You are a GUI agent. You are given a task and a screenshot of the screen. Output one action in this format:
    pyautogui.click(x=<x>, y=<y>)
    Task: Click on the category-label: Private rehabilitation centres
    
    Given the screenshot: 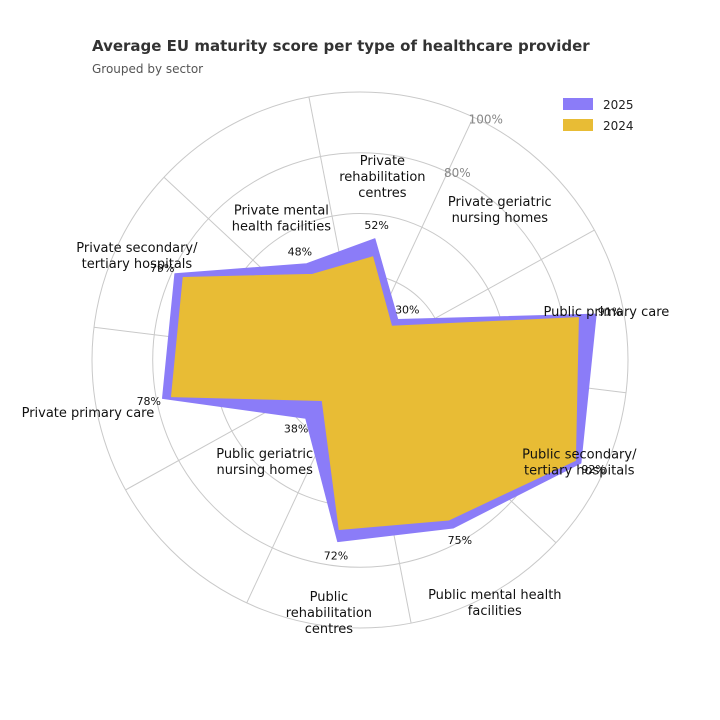 What is the action you would take?
    pyautogui.click(x=382, y=177)
    